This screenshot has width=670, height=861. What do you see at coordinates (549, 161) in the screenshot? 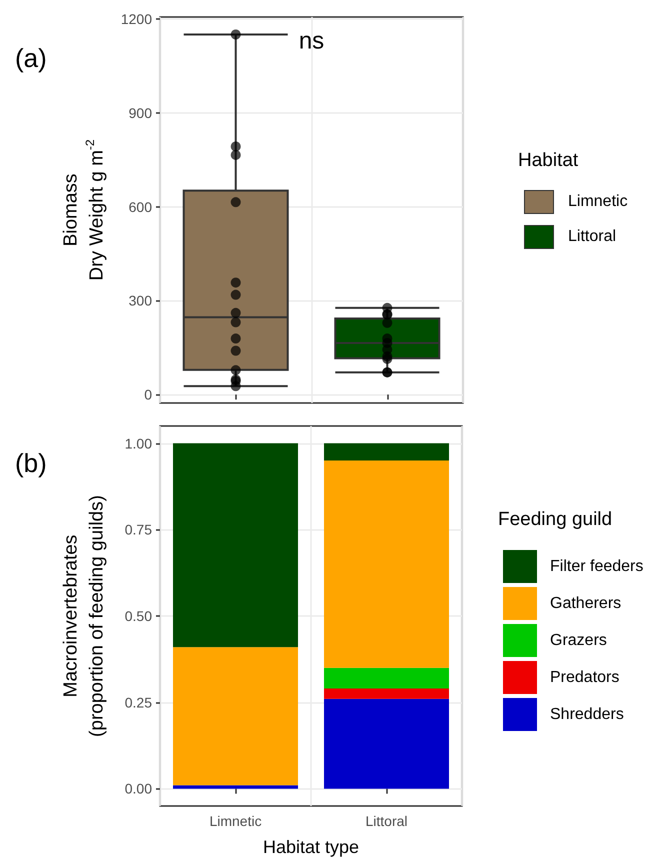
I see `legend-title: Habitat` at bounding box center [549, 161].